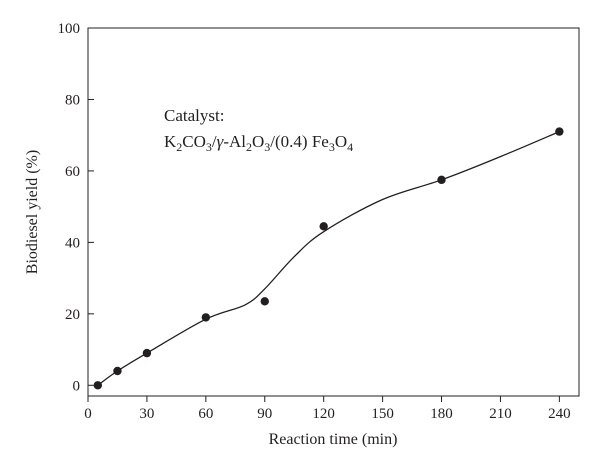 This screenshot has height=470, width=600. I want to click on y-tick-label: 100, so click(69, 29).